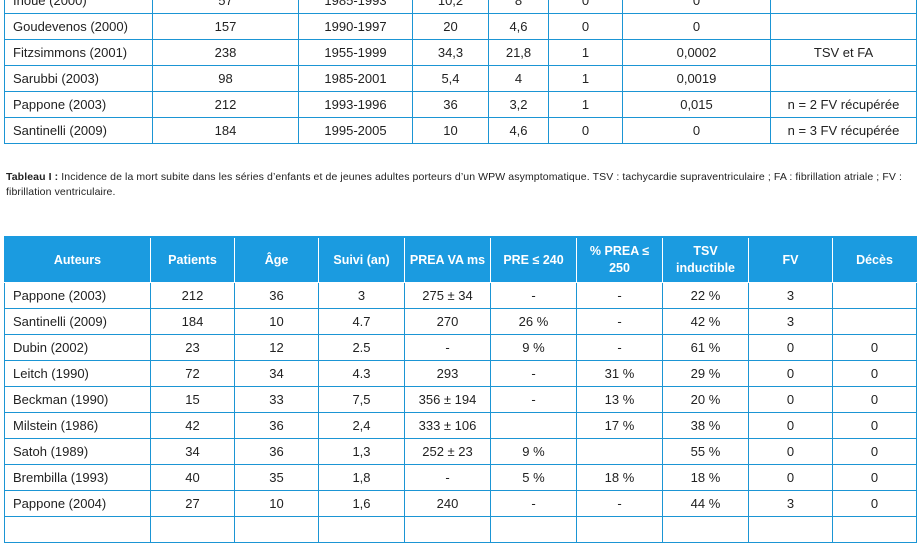 Image resolution: width=923 pixels, height=543 pixels. What do you see at coordinates (450, 52) in the screenshot?
I see `table-cell: 34,3` at bounding box center [450, 52].